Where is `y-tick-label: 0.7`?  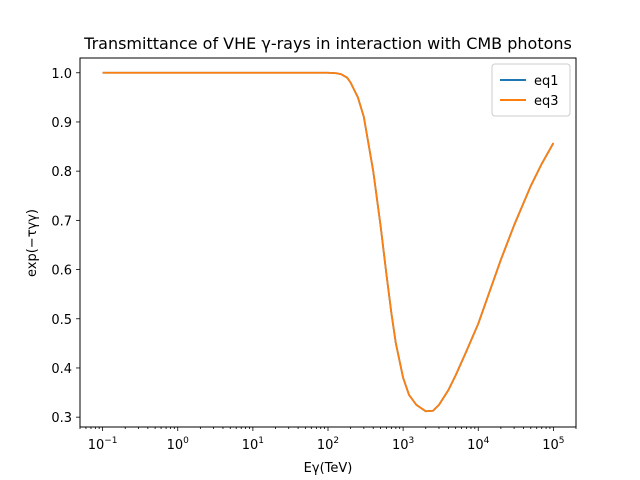
y-tick-label: 0.7 is located at coordinates (61, 221).